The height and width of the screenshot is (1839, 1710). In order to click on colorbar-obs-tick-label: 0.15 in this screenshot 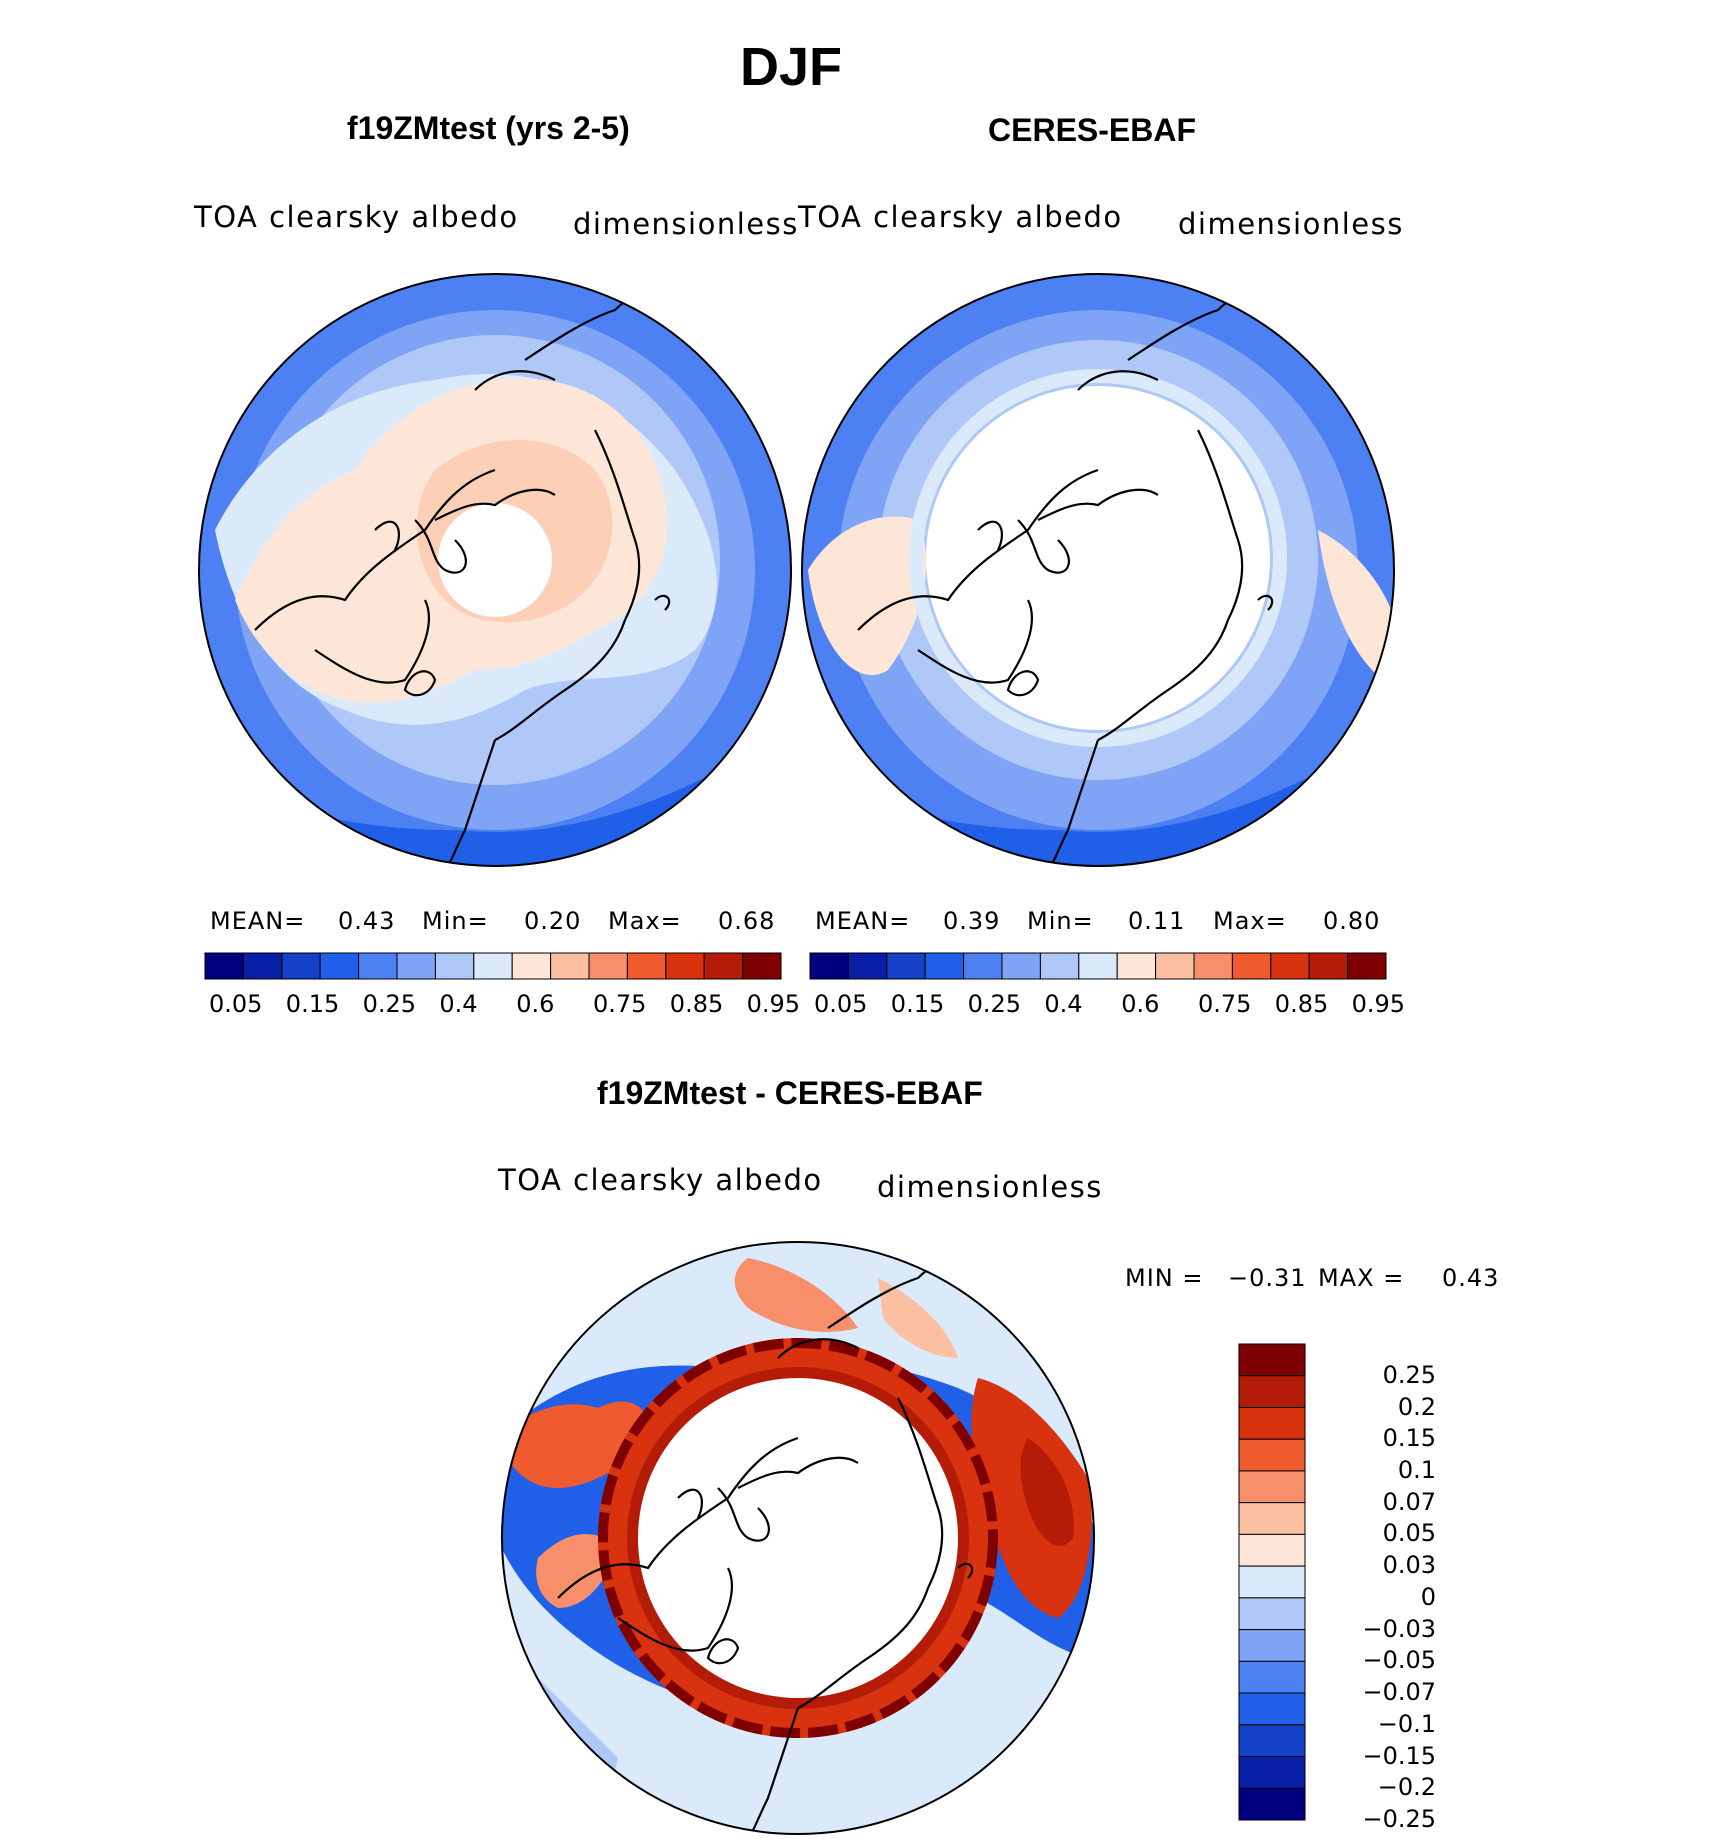, I will do `click(917, 1004)`.